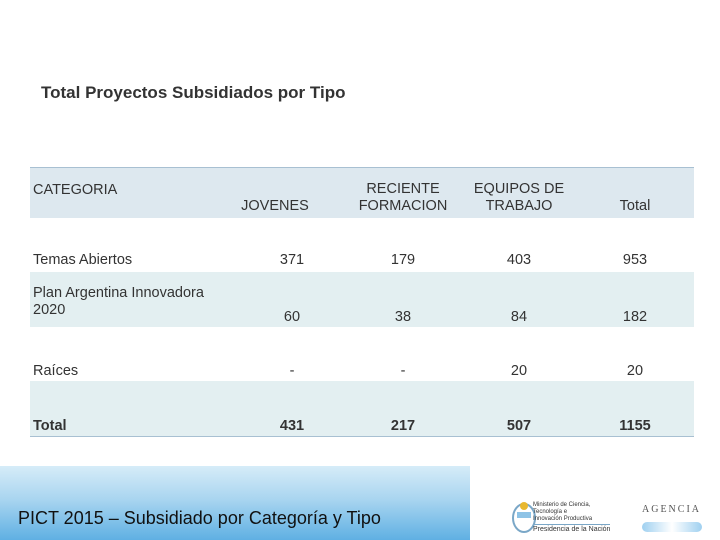 The height and width of the screenshot is (540, 720). What do you see at coordinates (193, 92) in the screenshot?
I see `slide-title: Total Proyectos Subsidiados por Tipo` at bounding box center [193, 92].